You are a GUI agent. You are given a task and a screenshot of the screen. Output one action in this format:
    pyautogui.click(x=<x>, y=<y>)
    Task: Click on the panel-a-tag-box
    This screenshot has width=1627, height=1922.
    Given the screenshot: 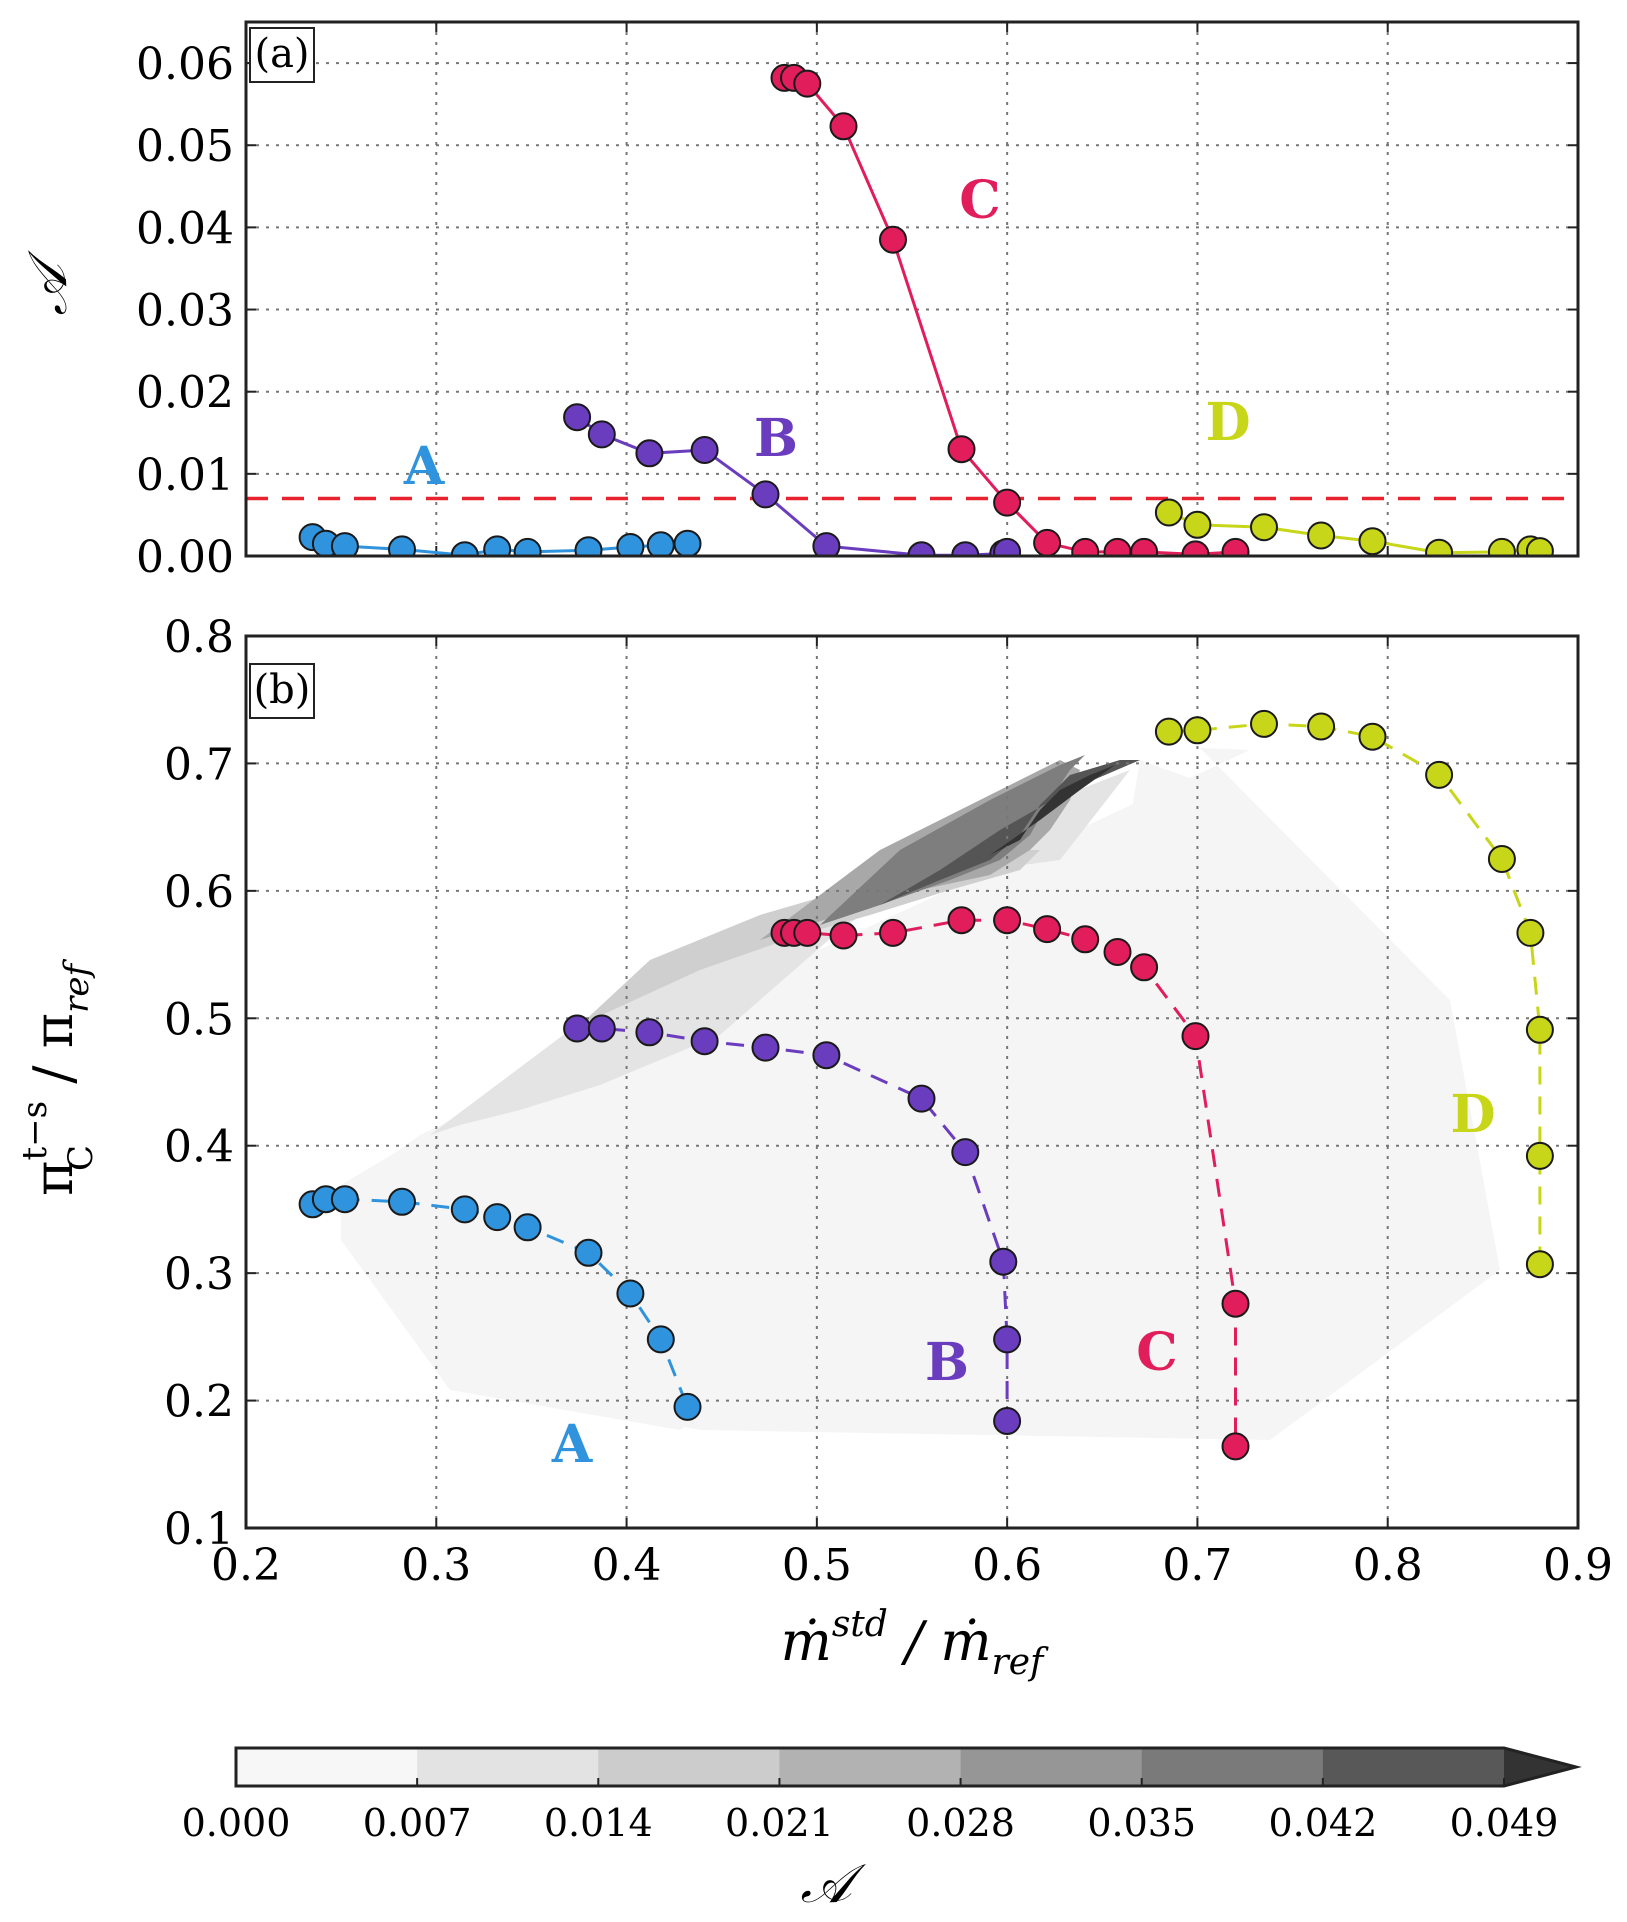 What is the action you would take?
    pyautogui.click(x=282, y=55)
    